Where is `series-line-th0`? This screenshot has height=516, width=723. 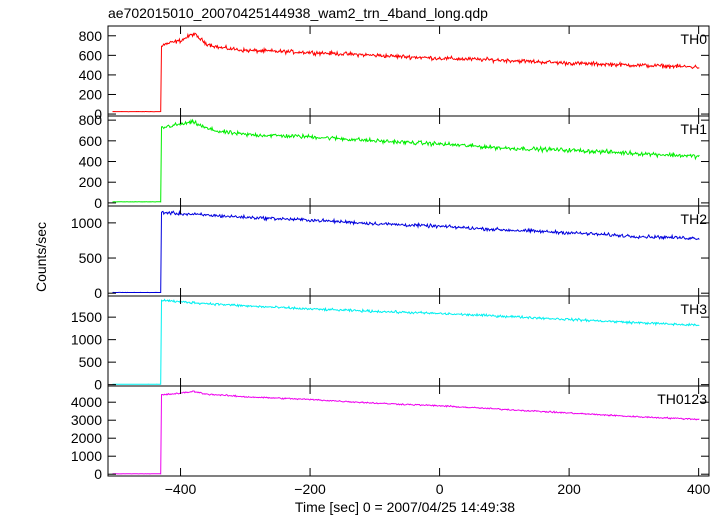
series-line-th0 is located at coordinates (406, 72).